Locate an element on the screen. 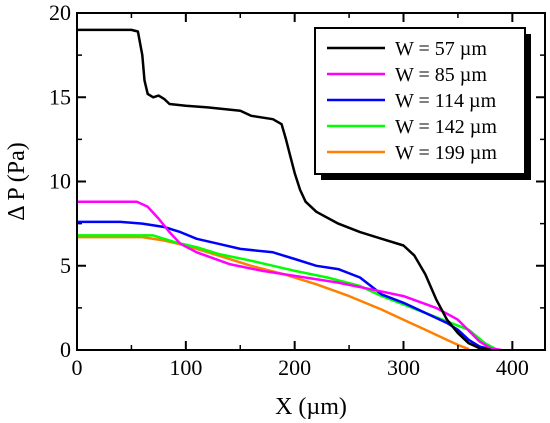 The image size is (550, 423). y-tick-label: 20 is located at coordinates (60, 12).